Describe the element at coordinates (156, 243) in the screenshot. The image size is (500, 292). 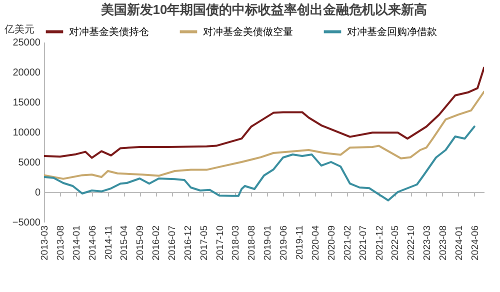
I see `x-tick-label: 2016-02` at that location.